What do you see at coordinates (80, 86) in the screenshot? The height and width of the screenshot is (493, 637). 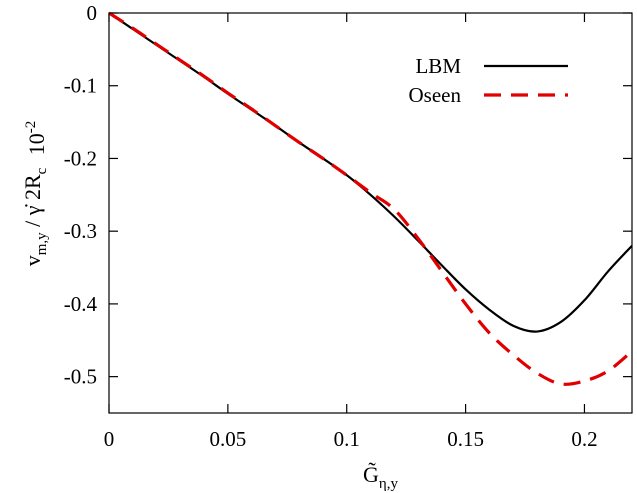 I see `y-tick-label: -0.1` at bounding box center [80, 86].